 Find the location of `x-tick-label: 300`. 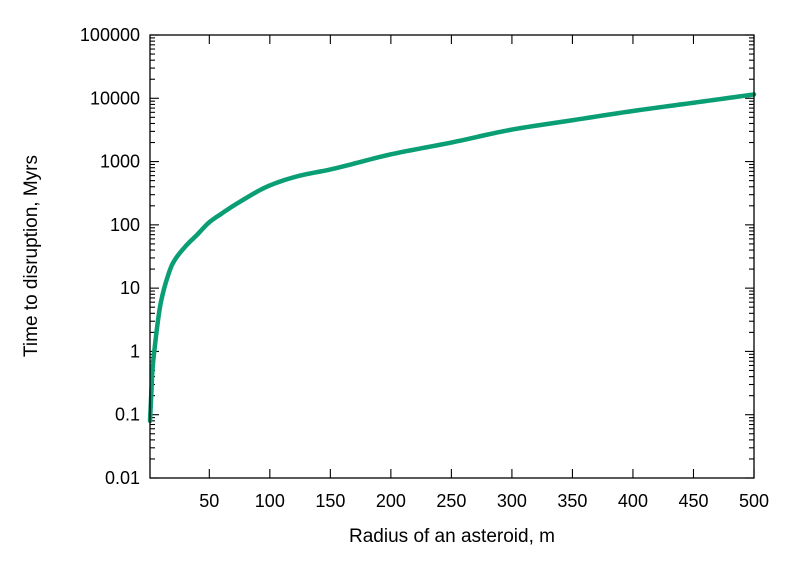

x-tick-label: 300 is located at coordinates (512, 501).